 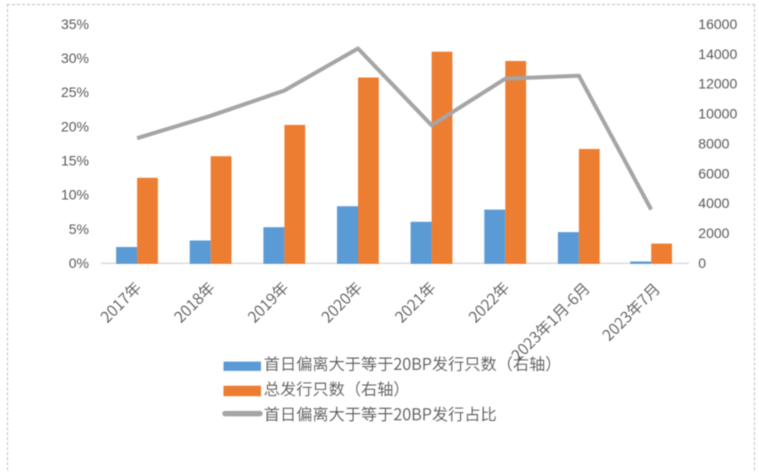 I want to click on svg-text: 8000, so click(x=713, y=143).